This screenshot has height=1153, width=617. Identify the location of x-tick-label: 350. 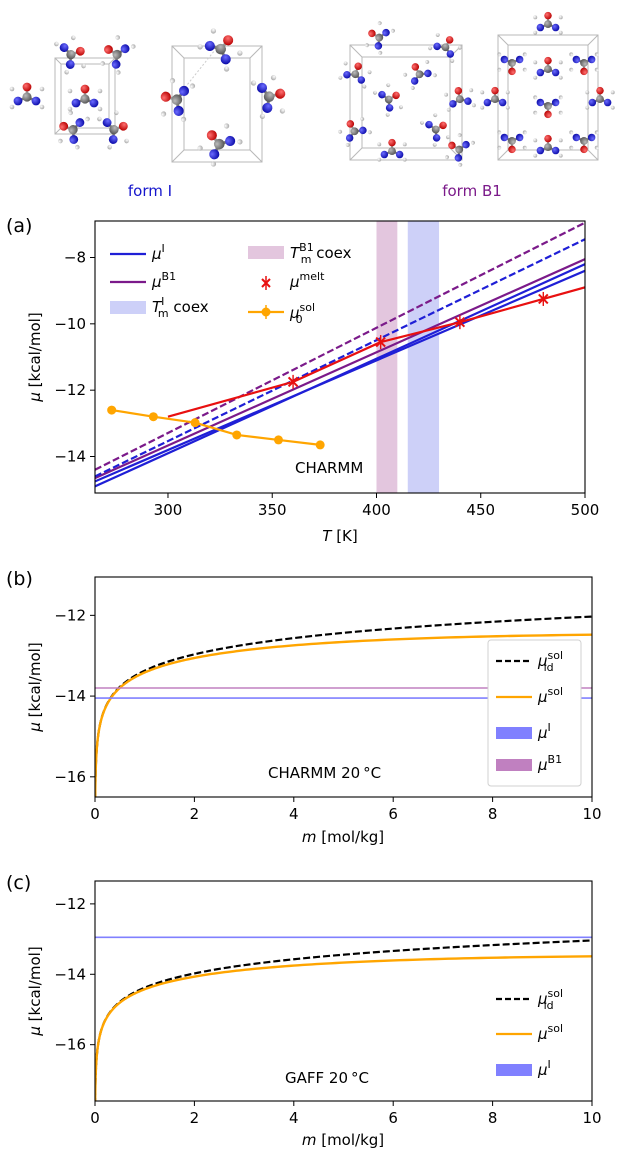
(272, 510).